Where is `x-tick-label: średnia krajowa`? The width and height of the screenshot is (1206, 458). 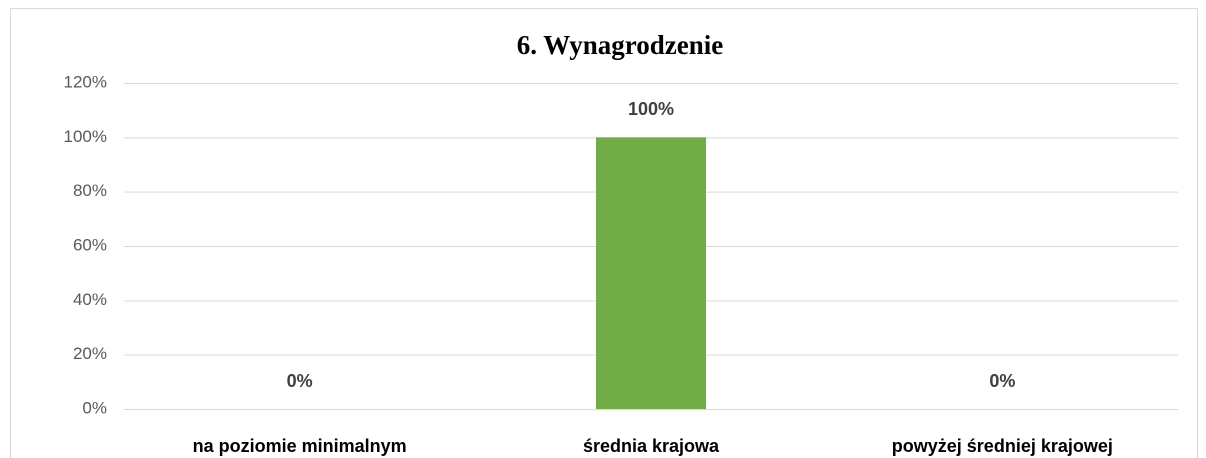 x-tick-label: średnia krajowa is located at coordinates (651, 446).